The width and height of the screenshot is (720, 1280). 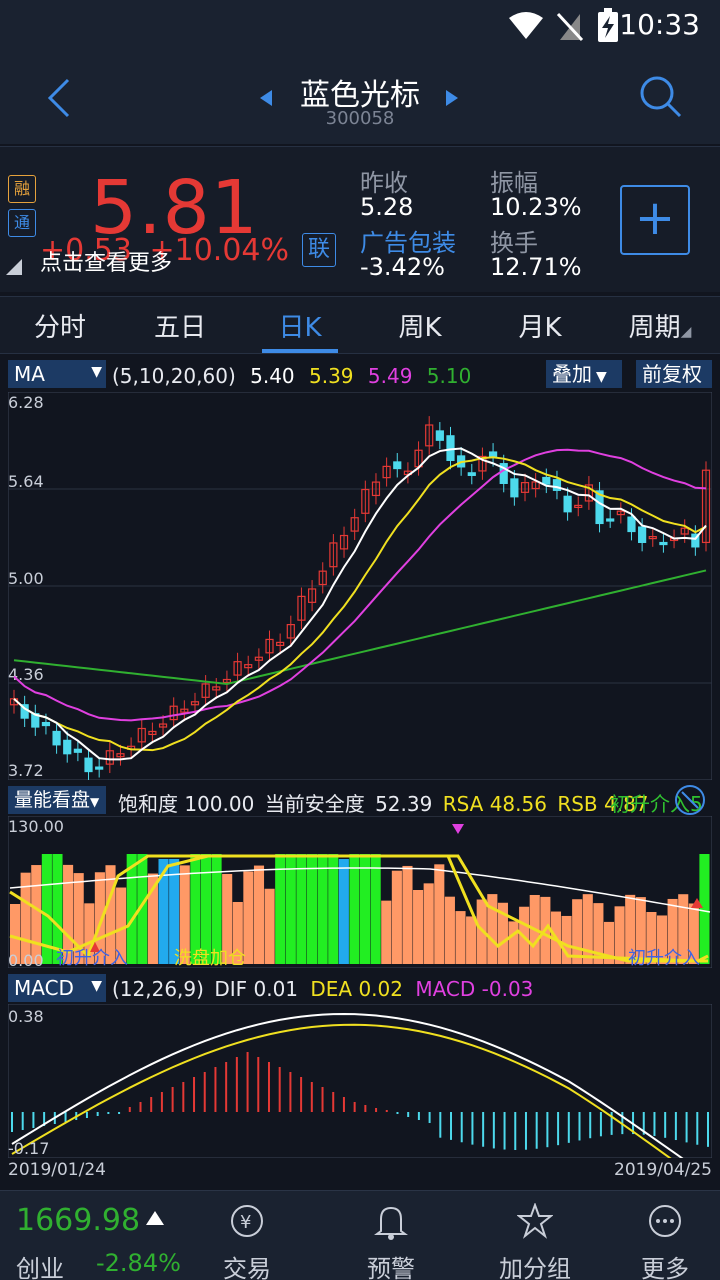 I want to click on view-more-link: 点击查看更多, so click(x=106, y=263).